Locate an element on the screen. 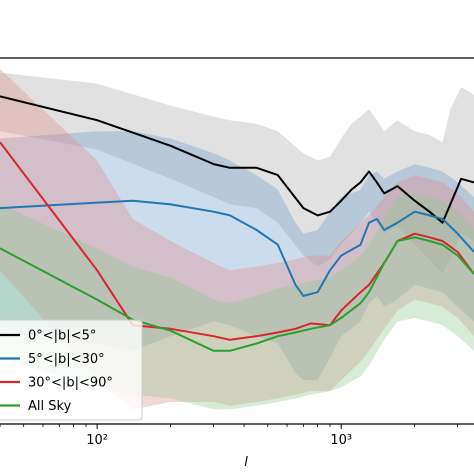  legend: 0°<|b|<5° 5°<|b|<30° 30°<|b|<90° All Sky is located at coordinates (71, 370).